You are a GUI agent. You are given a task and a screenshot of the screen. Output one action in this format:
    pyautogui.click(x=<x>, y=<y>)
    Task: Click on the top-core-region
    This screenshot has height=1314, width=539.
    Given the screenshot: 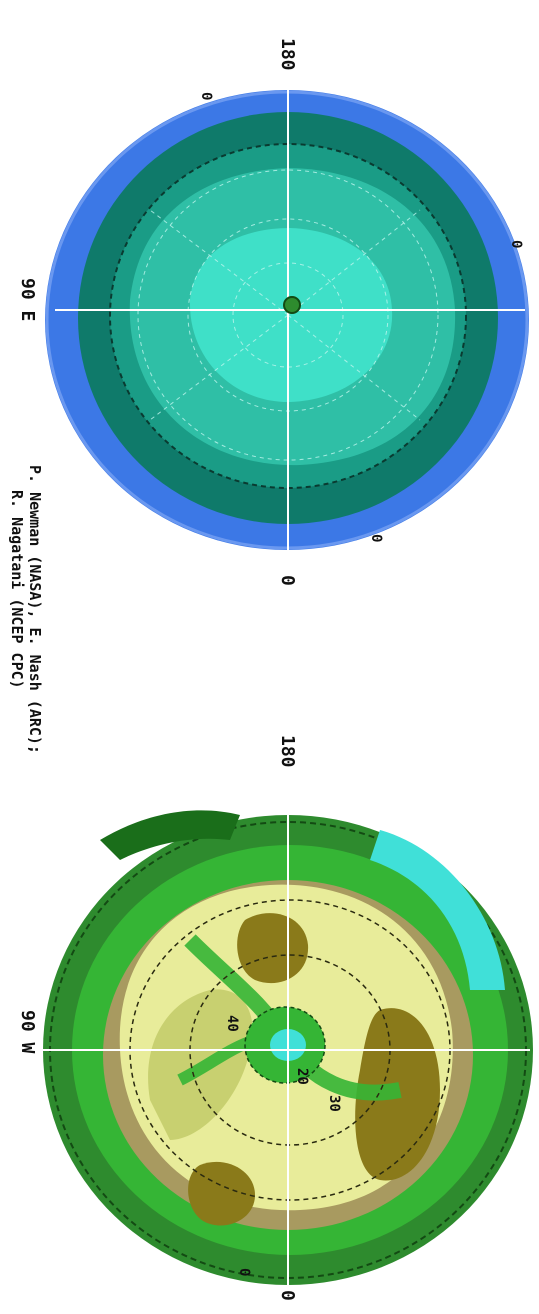 What is the action you would take?
    pyautogui.click(x=291, y=315)
    